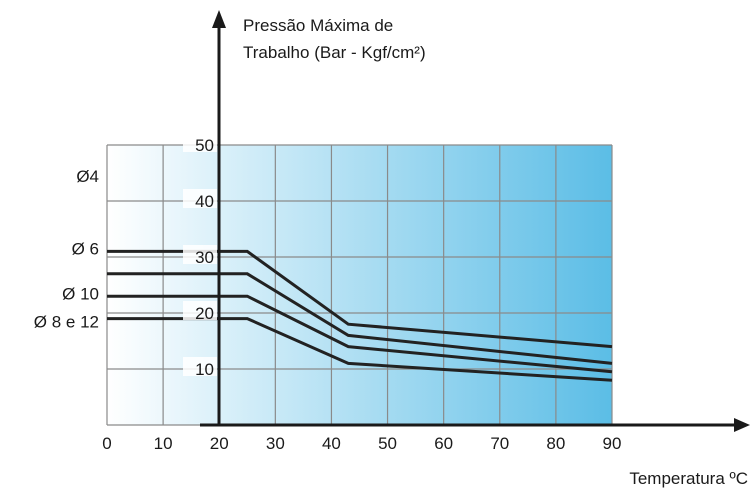  Describe the element at coordinates (387, 443) in the screenshot. I see `x-tick-label: 50` at that location.